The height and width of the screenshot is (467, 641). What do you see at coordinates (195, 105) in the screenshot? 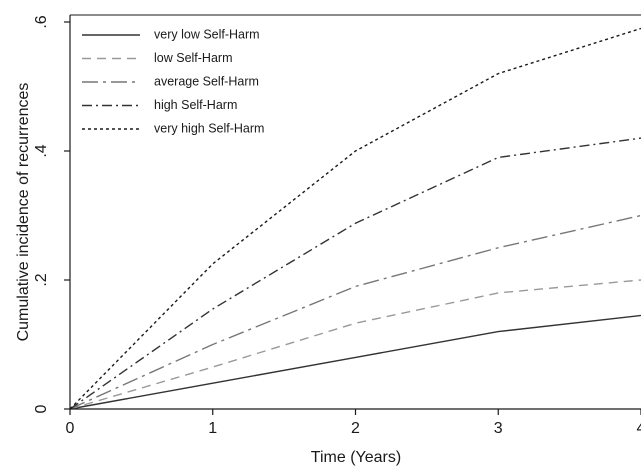
I see `legend-label-4: high Self-Harm` at bounding box center [195, 105].